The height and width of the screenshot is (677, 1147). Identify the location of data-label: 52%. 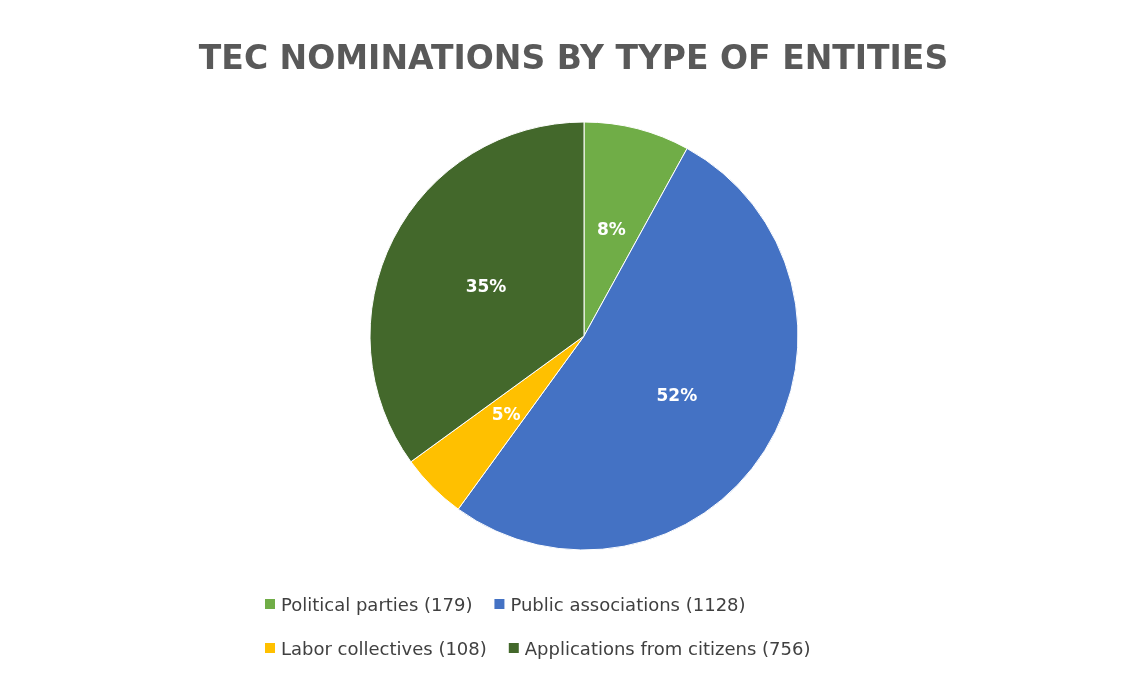
(677, 394).